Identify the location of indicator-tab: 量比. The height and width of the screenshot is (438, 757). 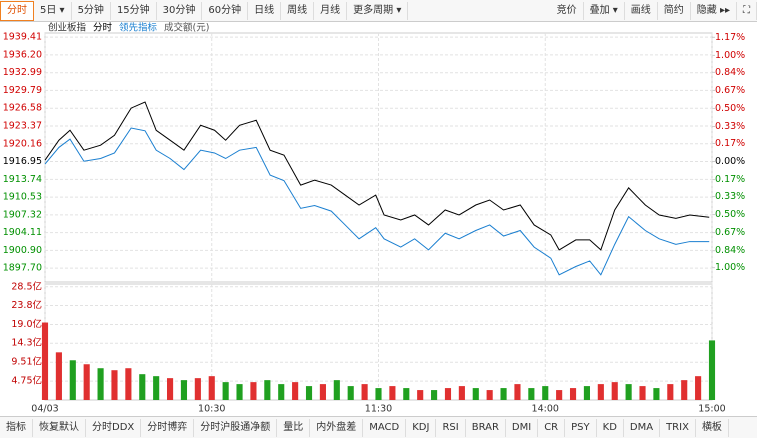
(294, 427).